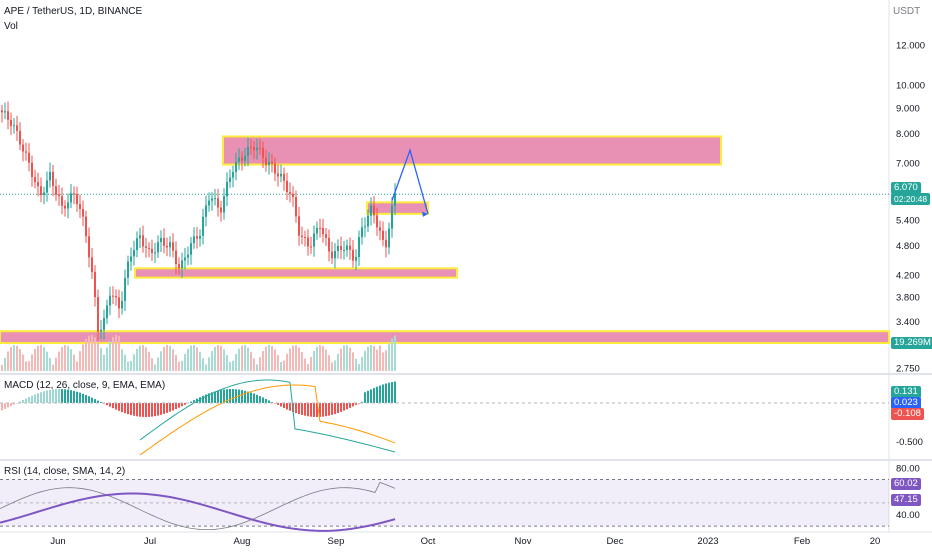  I want to click on time-axis-label-4: Oct, so click(428, 541).